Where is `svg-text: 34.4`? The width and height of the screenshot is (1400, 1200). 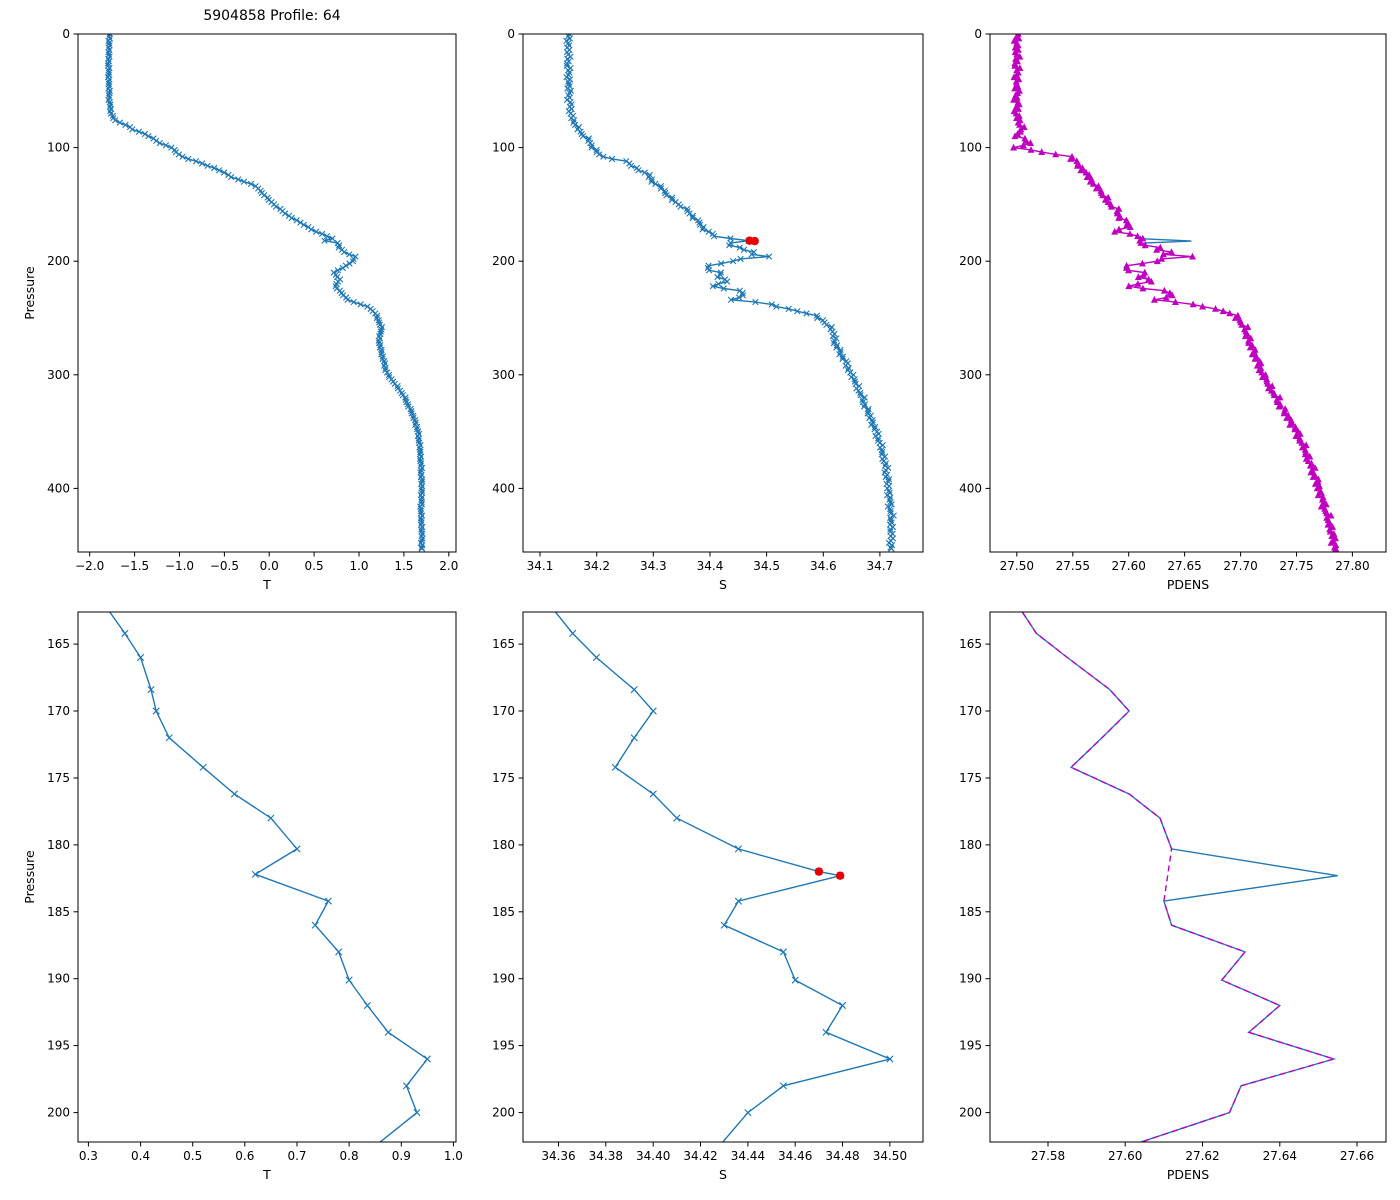 svg-text: 34.4 is located at coordinates (710, 566).